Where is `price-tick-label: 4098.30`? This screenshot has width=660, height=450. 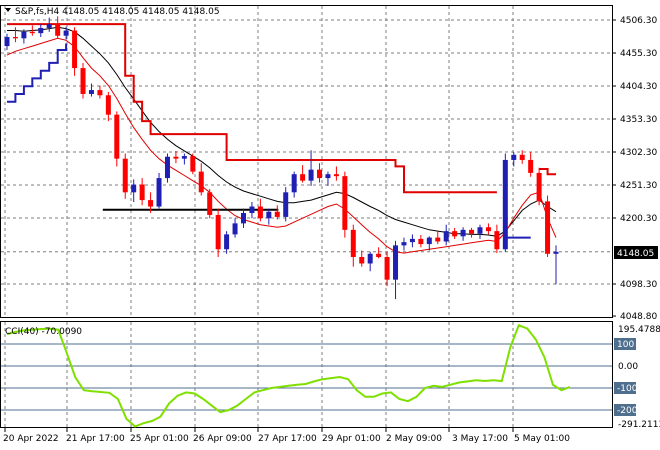
price-tick-label: 4098.30 is located at coordinates (638, 285).